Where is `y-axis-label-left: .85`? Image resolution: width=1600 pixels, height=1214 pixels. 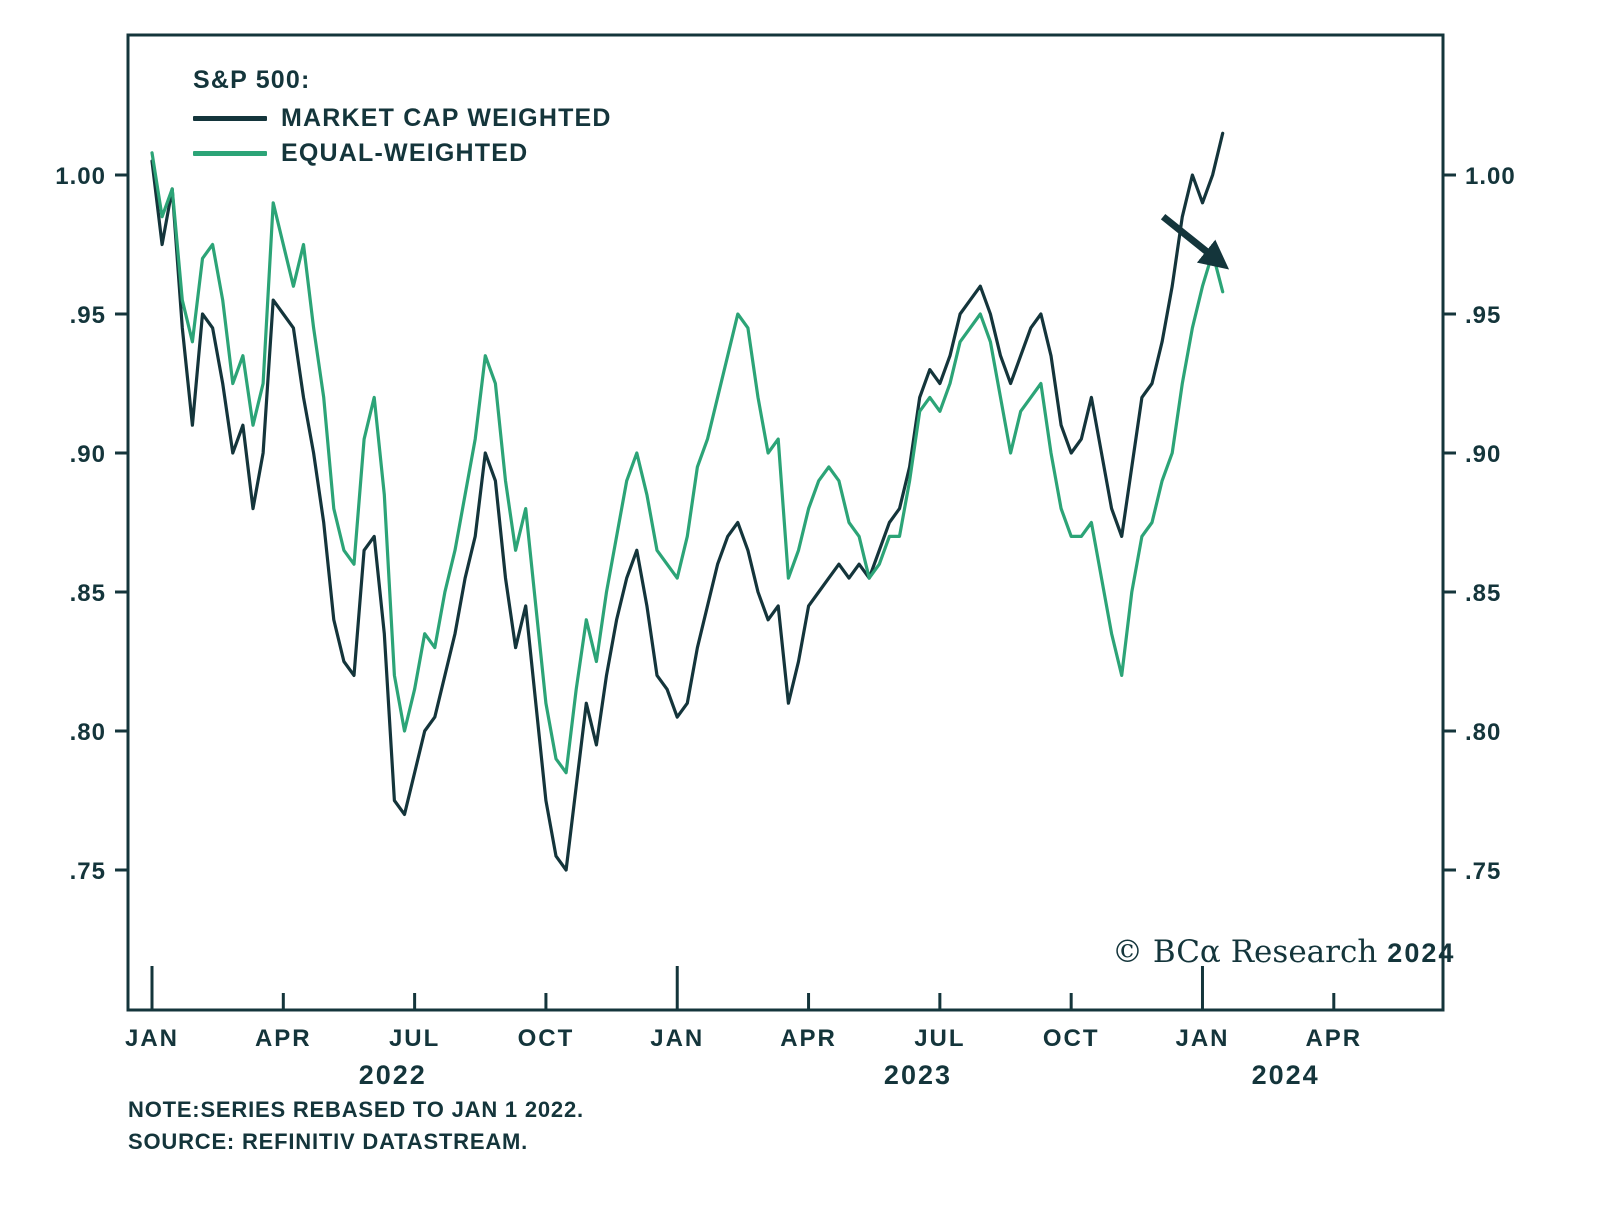 y-axis-label-left: .85 is located at coordinates (88, 593).